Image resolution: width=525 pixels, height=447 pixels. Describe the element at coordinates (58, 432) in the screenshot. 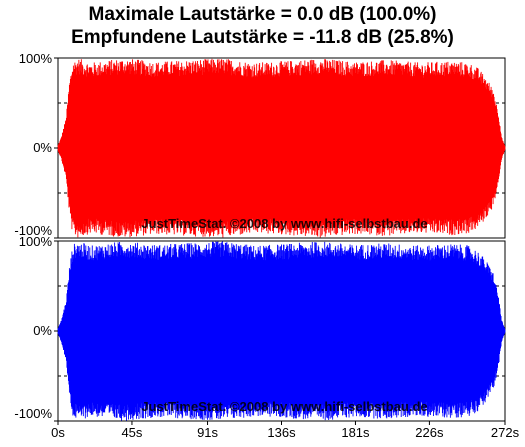

I see `x-tick-label: 0s` at that location.